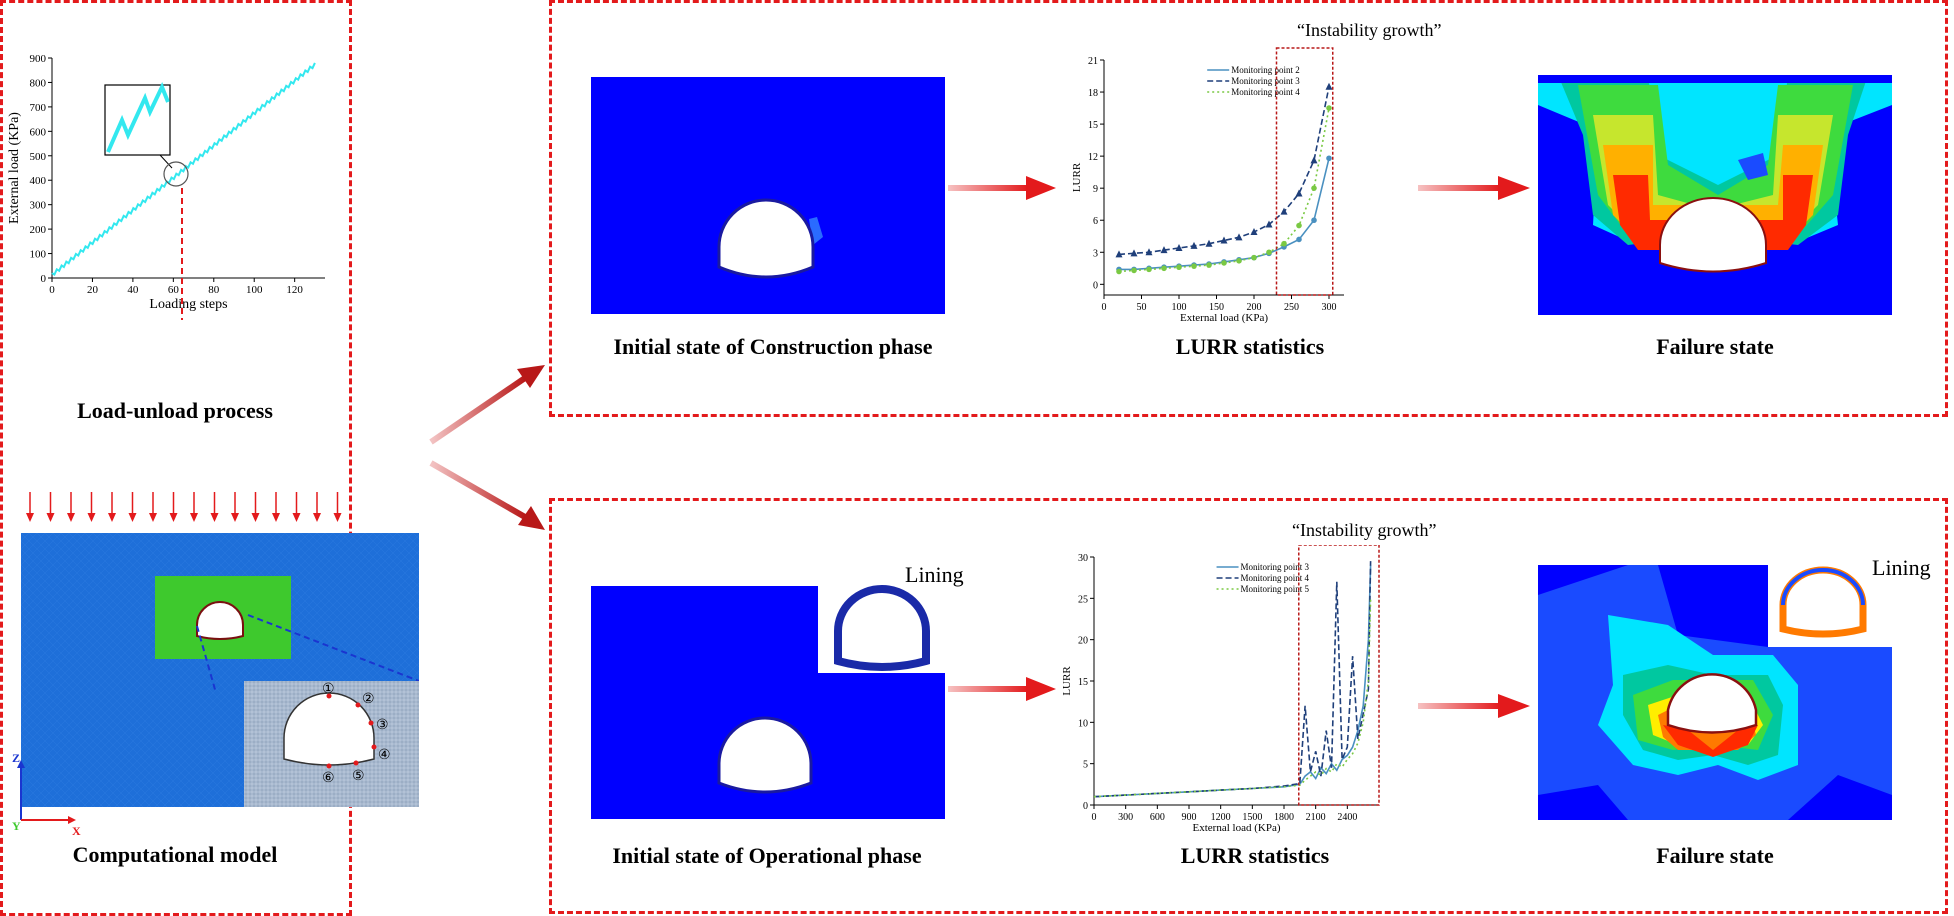 The height and width of the screenshot is (916, 1954). Describe the element at coordinates (767, 855) in the screenshot. I see `bottom-initial-caption: Initial state of Operational phase` at that location.